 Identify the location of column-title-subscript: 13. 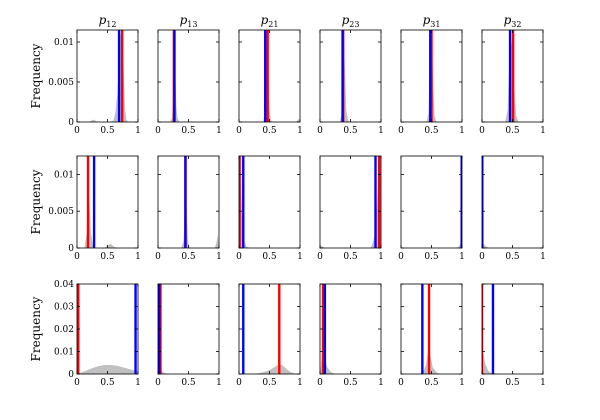
(192, 24).